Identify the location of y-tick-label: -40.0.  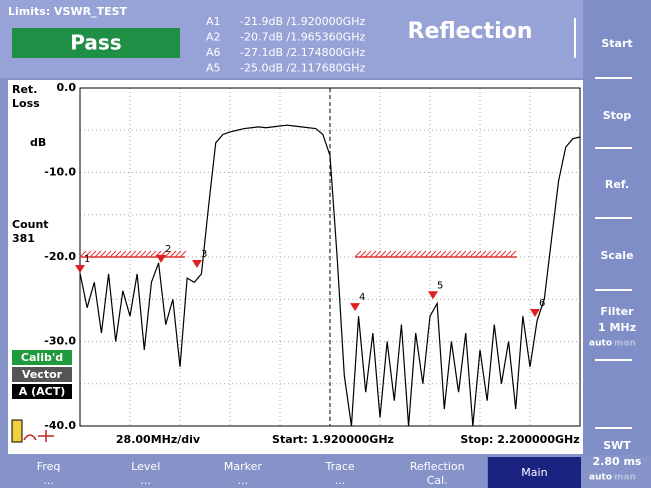
(60, 425).